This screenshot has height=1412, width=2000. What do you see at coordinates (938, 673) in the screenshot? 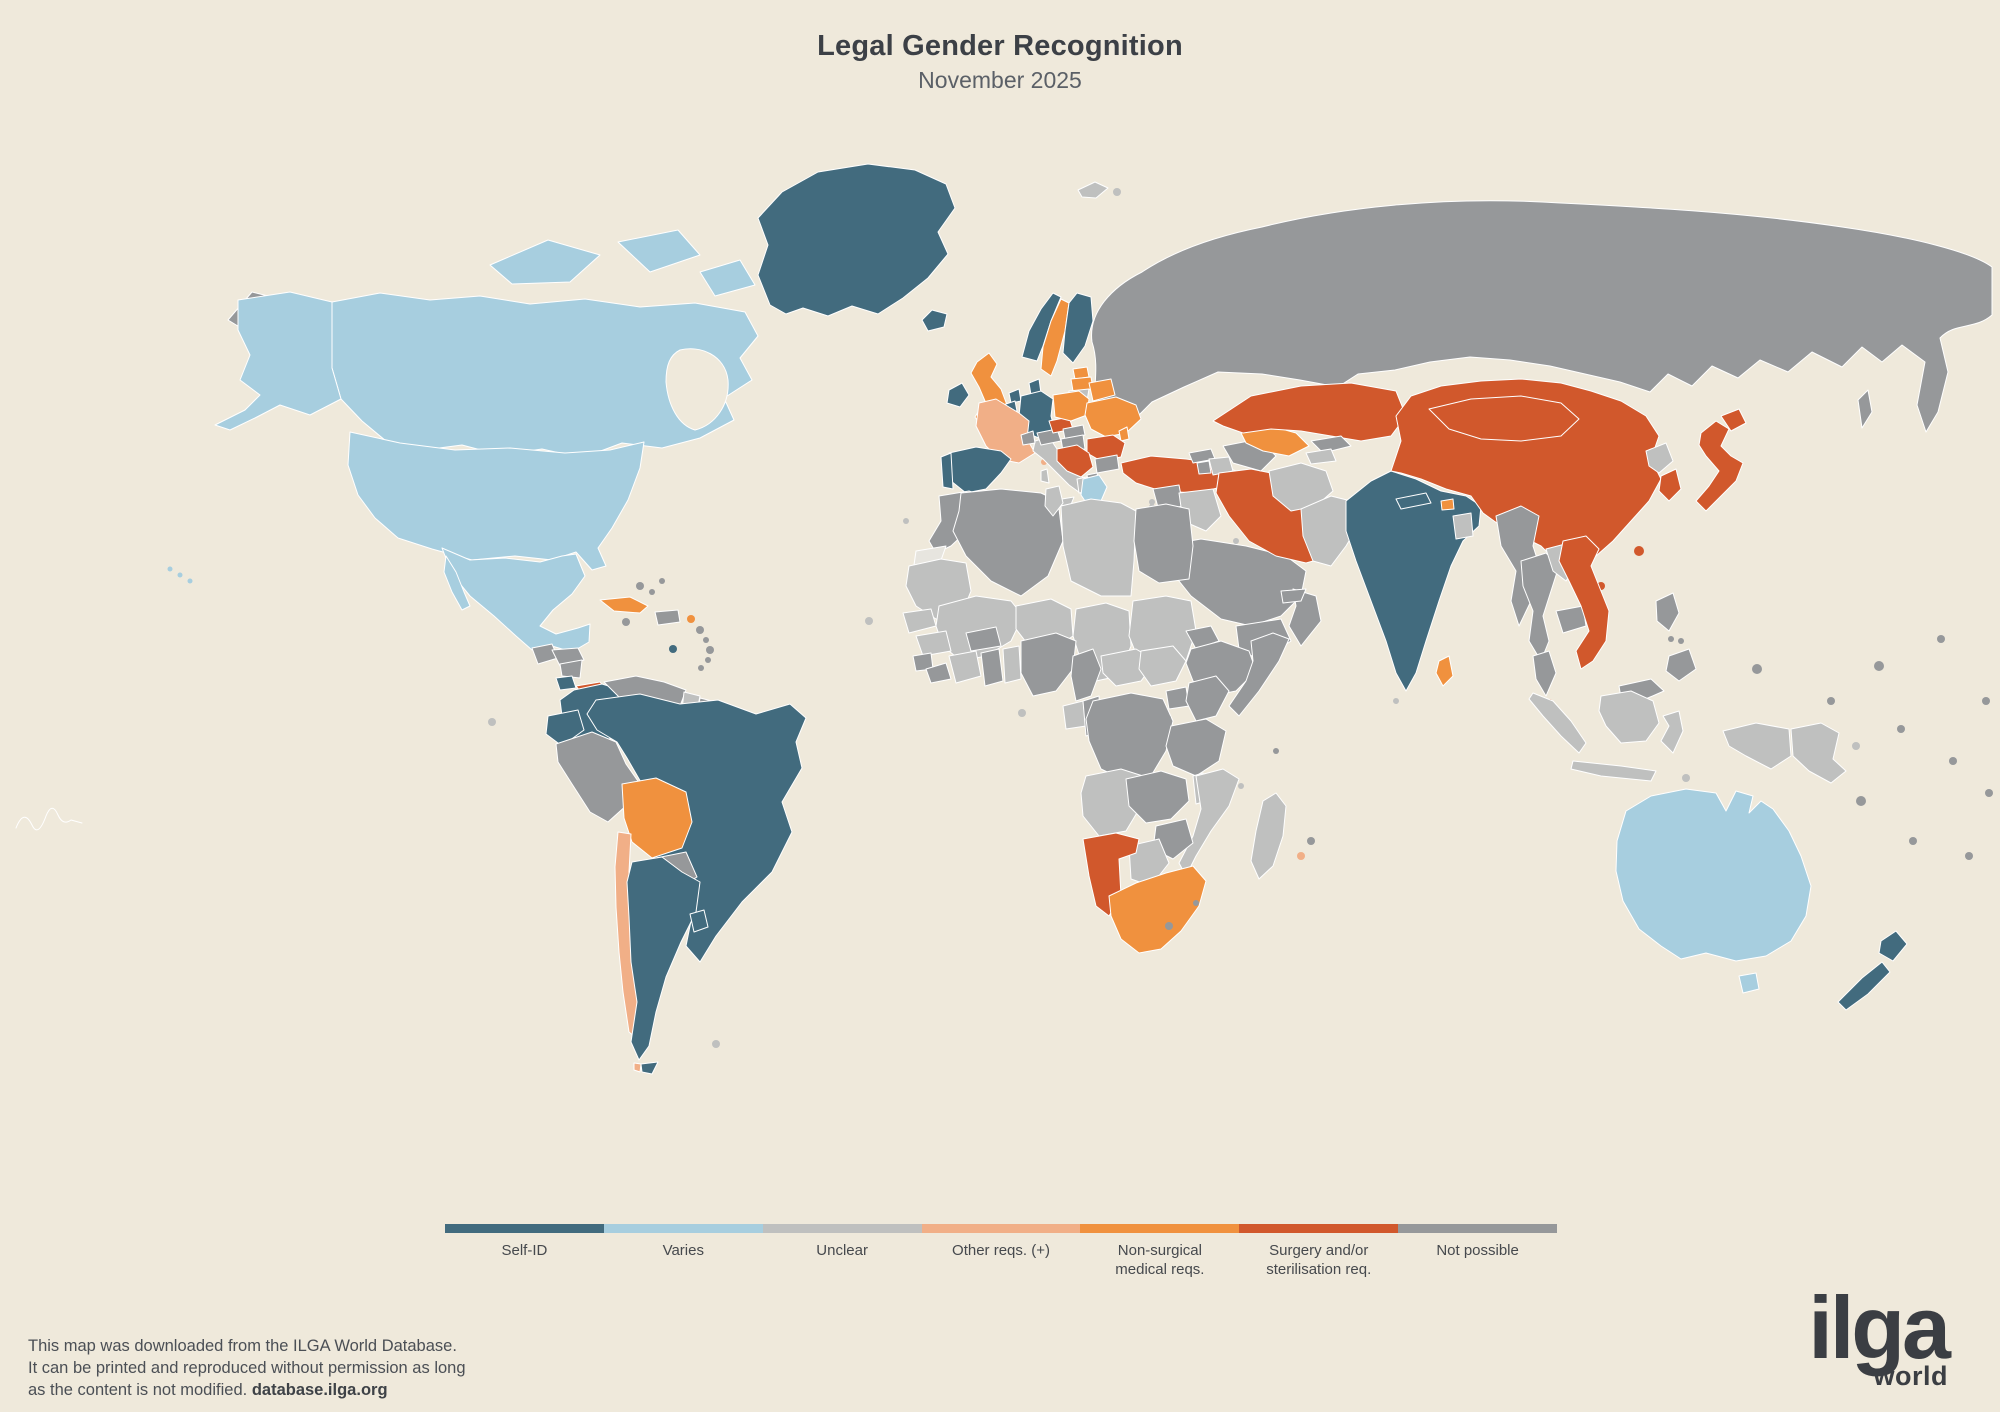
I see `country-liberia` at bounding box center [938, 673].